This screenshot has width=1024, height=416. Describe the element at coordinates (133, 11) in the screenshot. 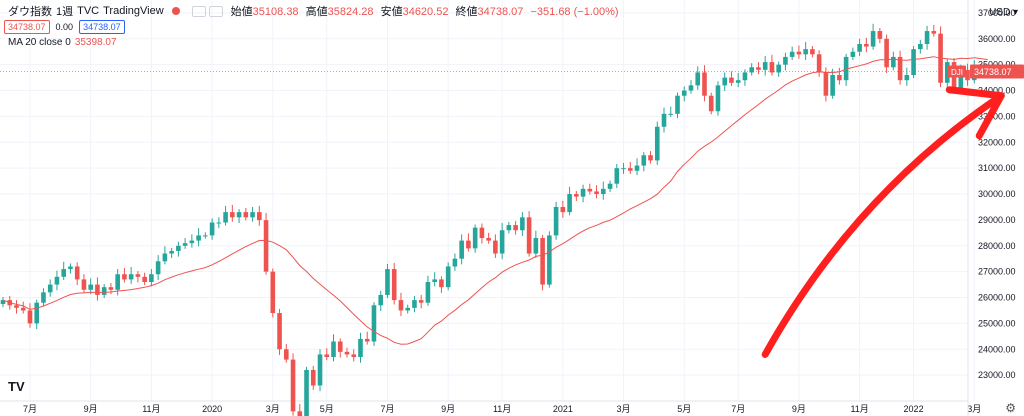

I see `provider-label: TradingView` at that location.